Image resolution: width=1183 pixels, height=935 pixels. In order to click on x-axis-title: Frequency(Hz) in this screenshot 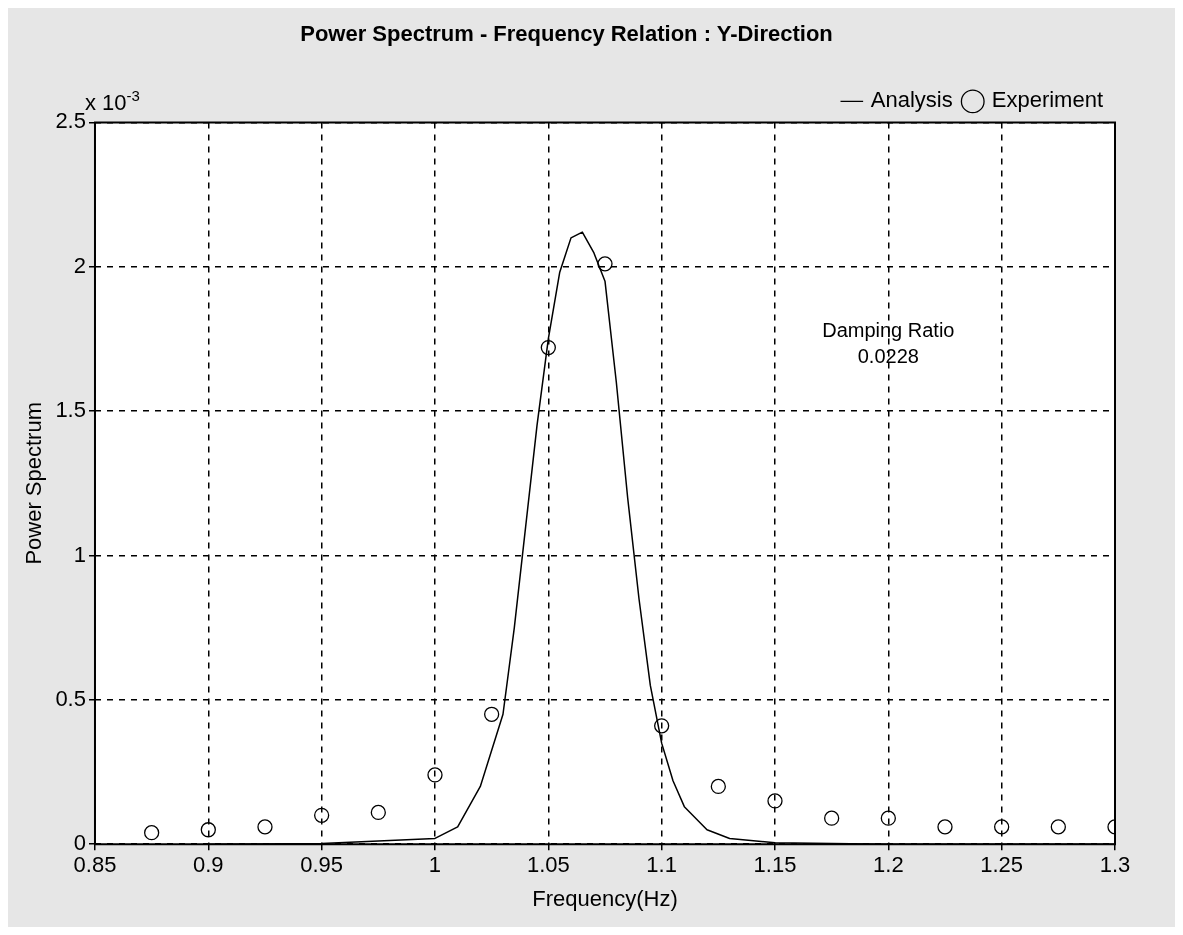, I will do `click(605, 898)`.